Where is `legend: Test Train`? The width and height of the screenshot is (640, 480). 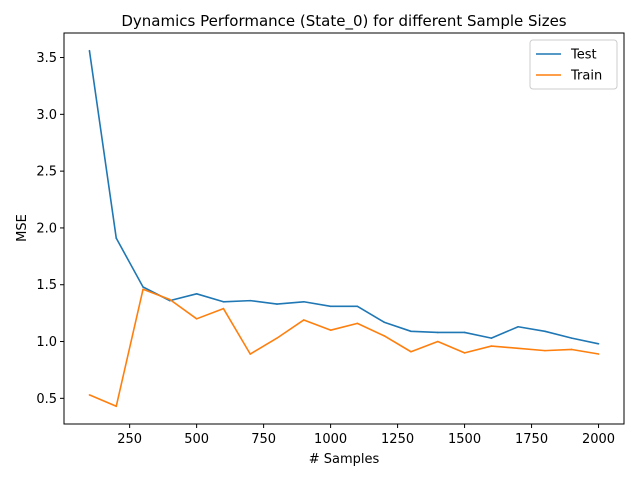 legend: Test Train is located at coordinates (573, 64).